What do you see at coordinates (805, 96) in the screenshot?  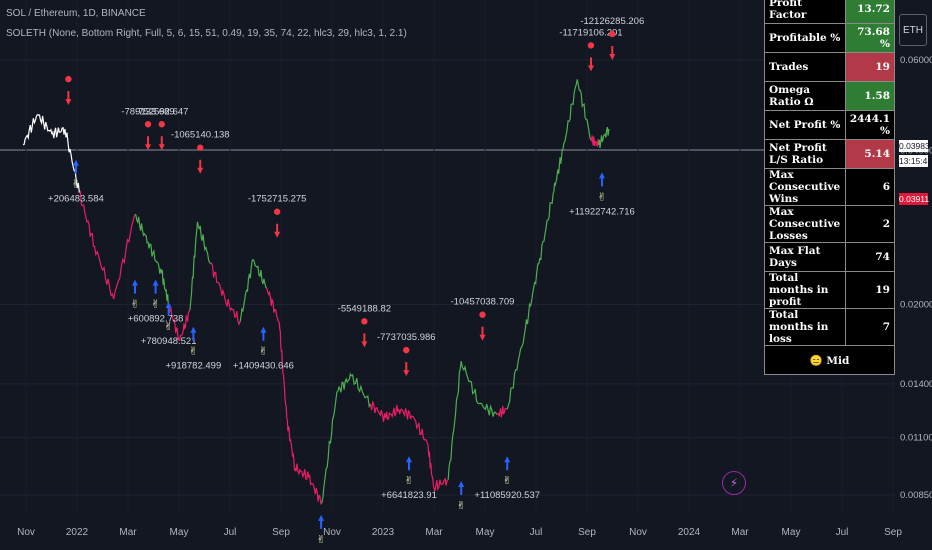 I see `stats-label: Omega Ratio Ω` at bounding box center [805, 96].